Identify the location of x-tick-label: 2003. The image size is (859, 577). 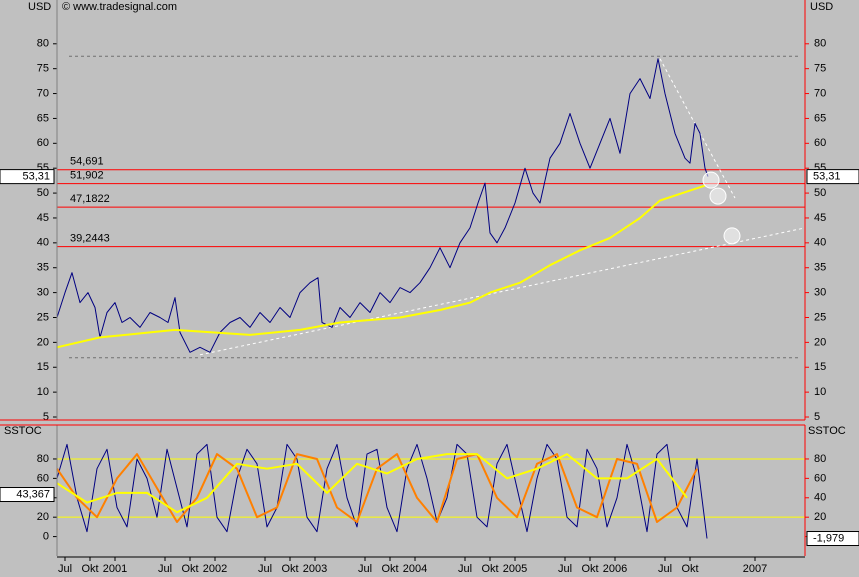
(315, 569).